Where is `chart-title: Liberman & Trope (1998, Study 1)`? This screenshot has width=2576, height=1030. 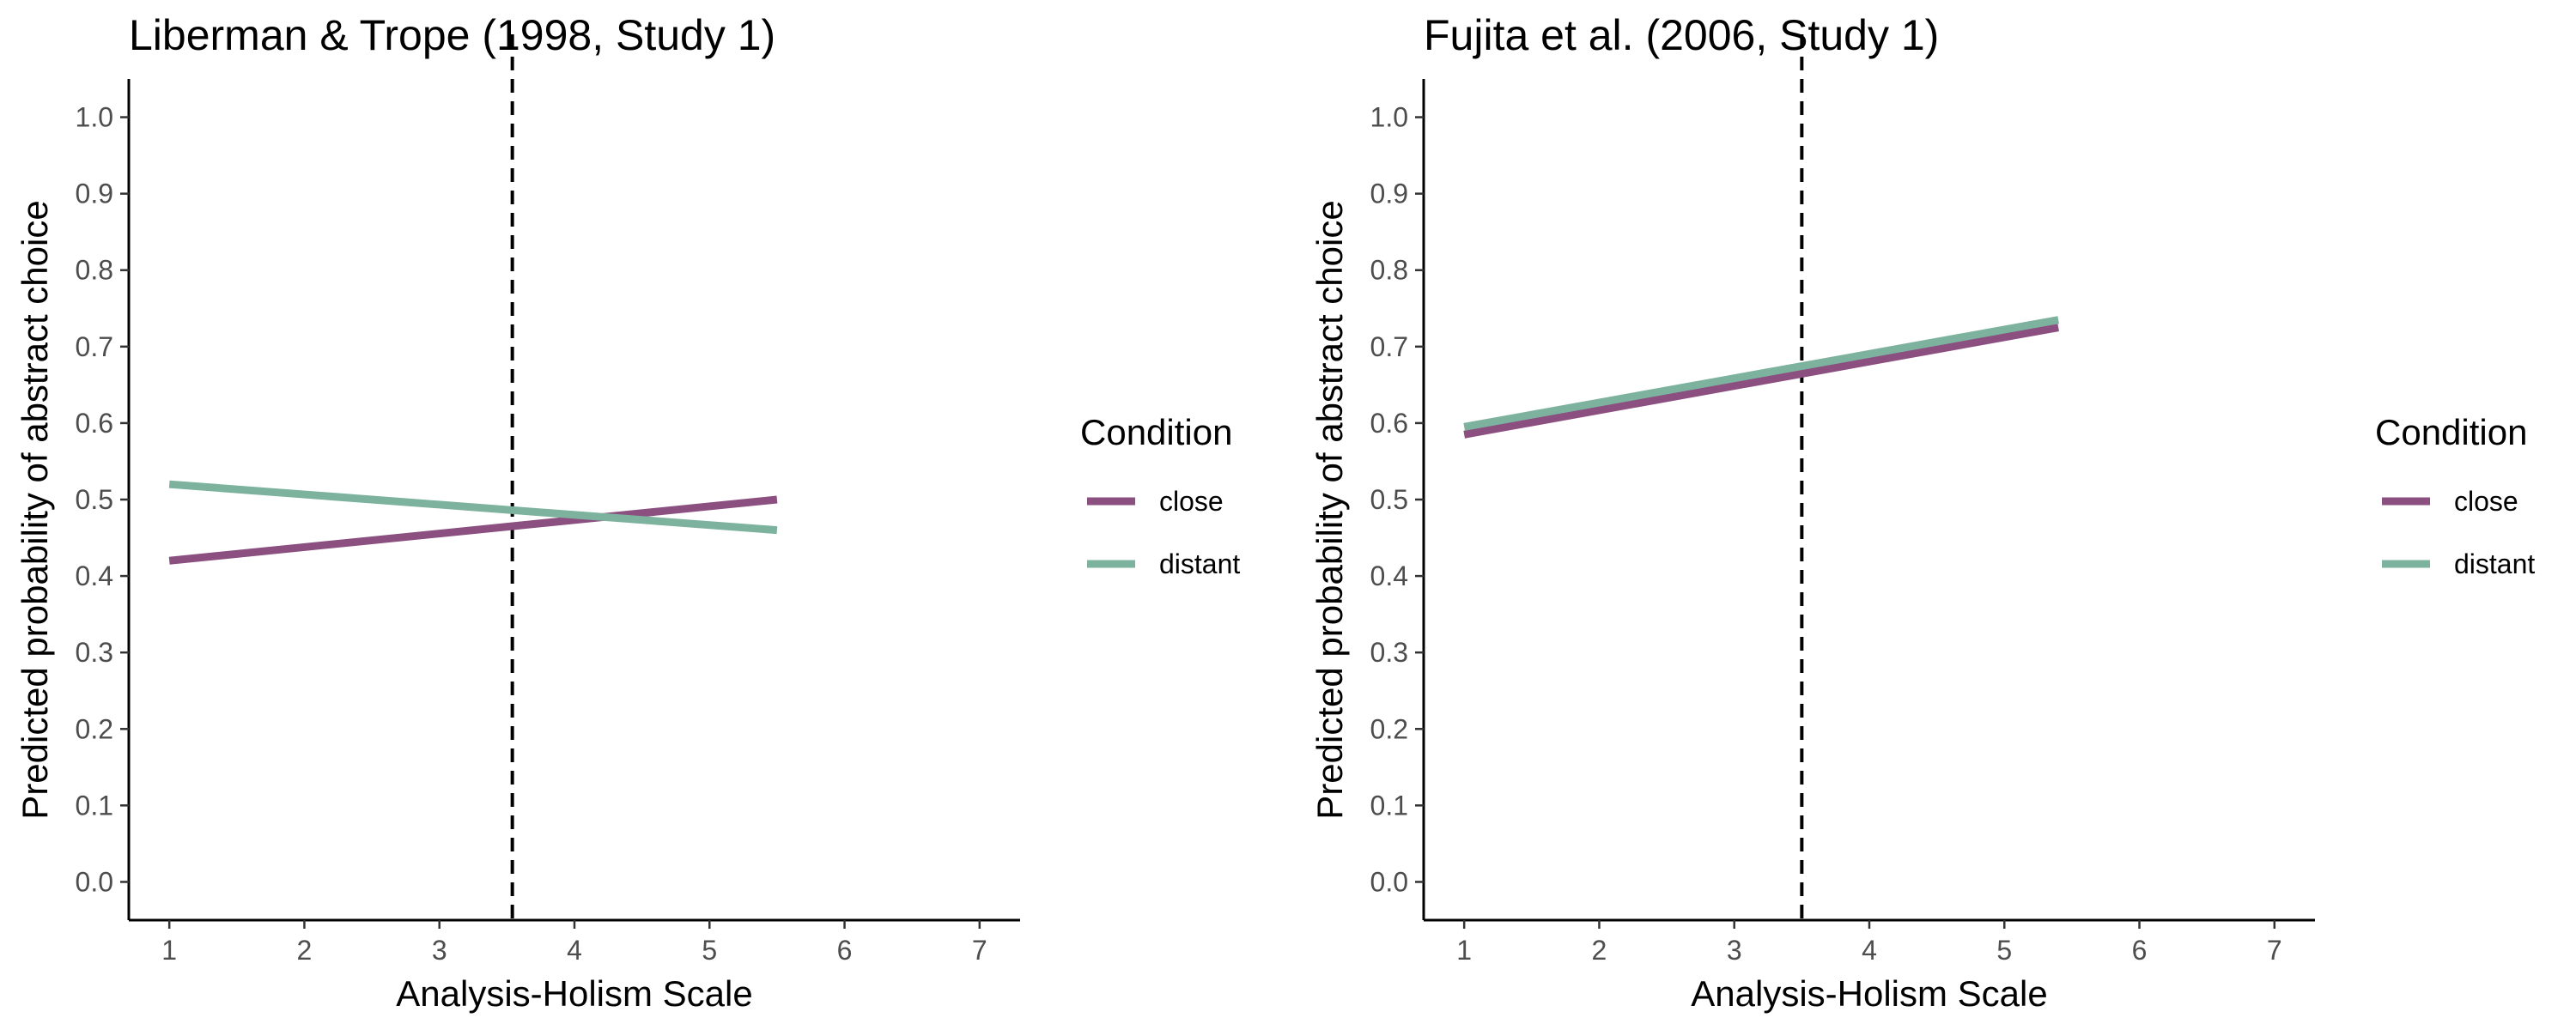 chart-title: Liberman & Trope (1998, Study 1) is located at coordinates (452, 35).